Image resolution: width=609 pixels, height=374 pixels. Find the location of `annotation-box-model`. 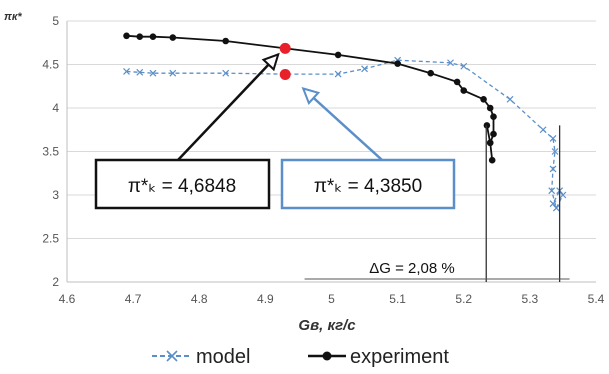

annotation-box-model is located at coordinates (368, 184).